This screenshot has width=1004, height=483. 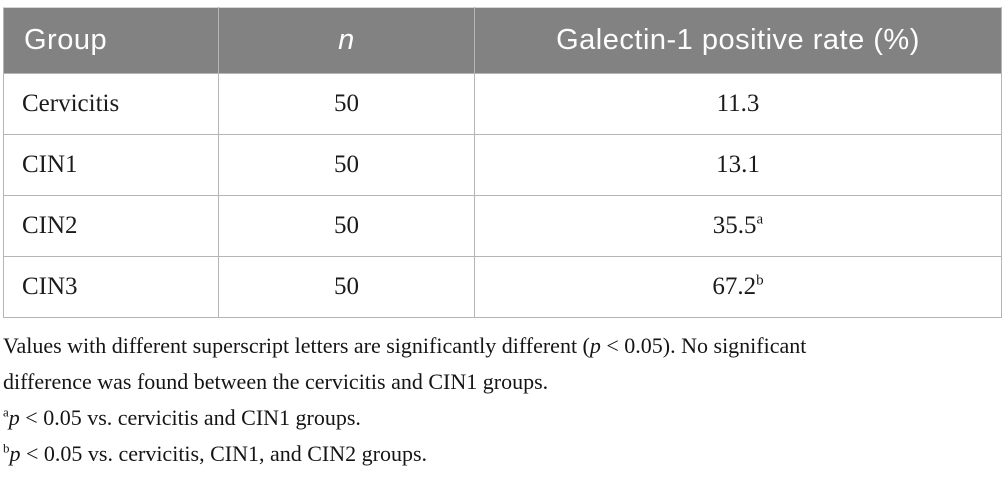 I want to click on table-row-cin3: CIN3 50 67.2b, so click(x=502, y=287).